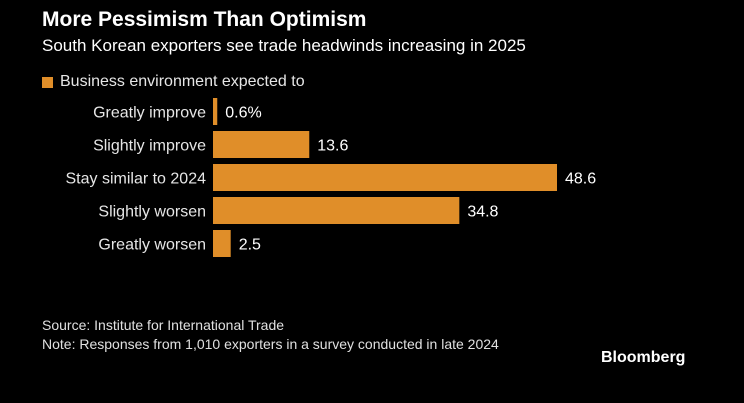  What do you see at coordinates (182, 81) in the screenshot?
I see `legend-label: Business environment expected to` at bounding box center [182, 81].